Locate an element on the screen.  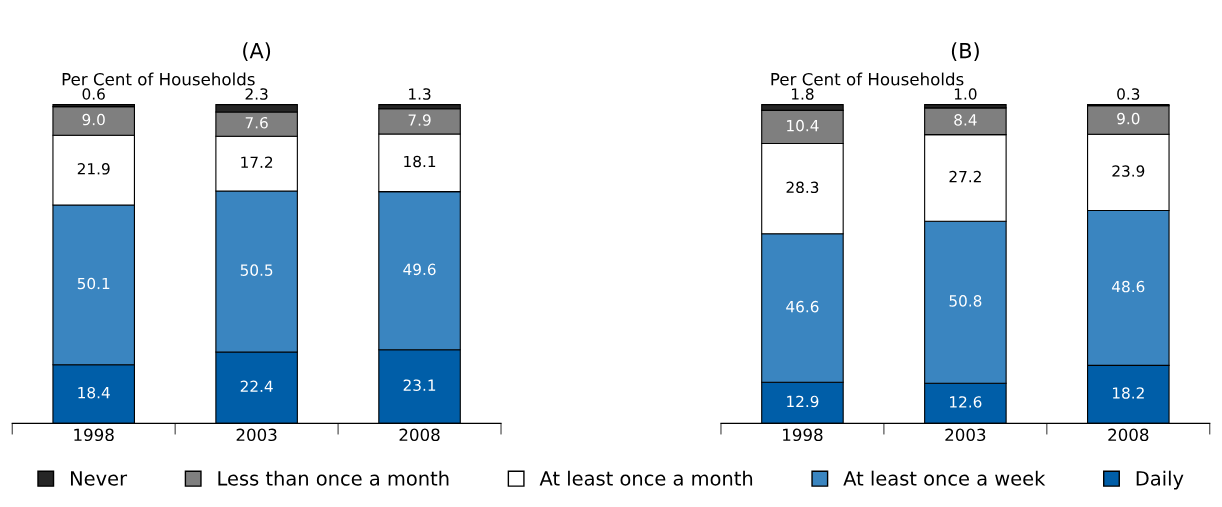
data-label: 50.5 is located at coordinates (256, 270).